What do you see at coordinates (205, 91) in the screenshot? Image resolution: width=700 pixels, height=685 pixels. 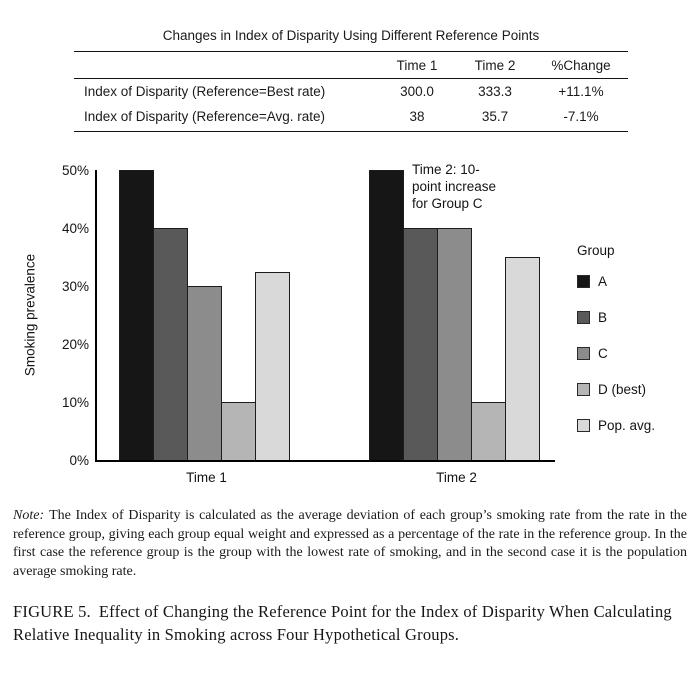 I see `row-label: Index of Disparity (Reference=Best rate)` at bounding box center [205, 91].